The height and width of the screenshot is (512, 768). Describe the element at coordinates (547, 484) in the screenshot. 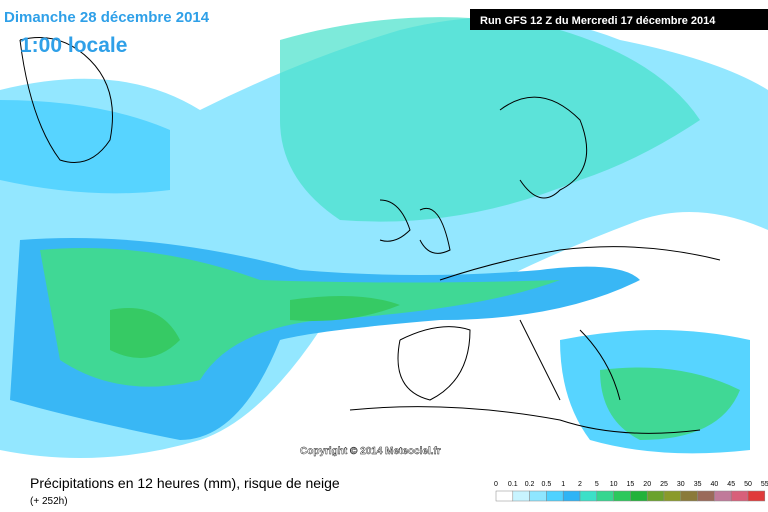

I see `legend-label: 0.5` at that location.